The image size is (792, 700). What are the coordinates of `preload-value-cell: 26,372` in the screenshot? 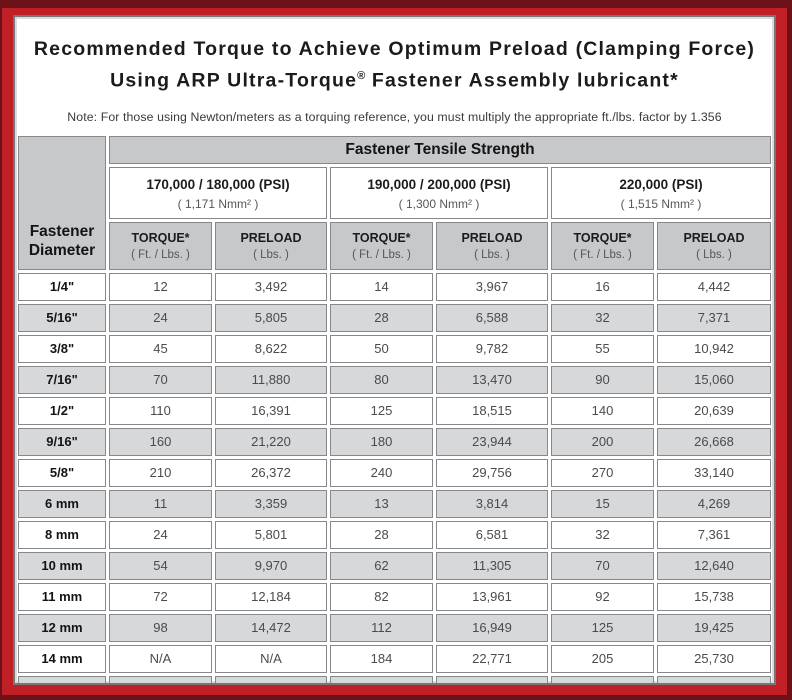 It's located at (271, 472).